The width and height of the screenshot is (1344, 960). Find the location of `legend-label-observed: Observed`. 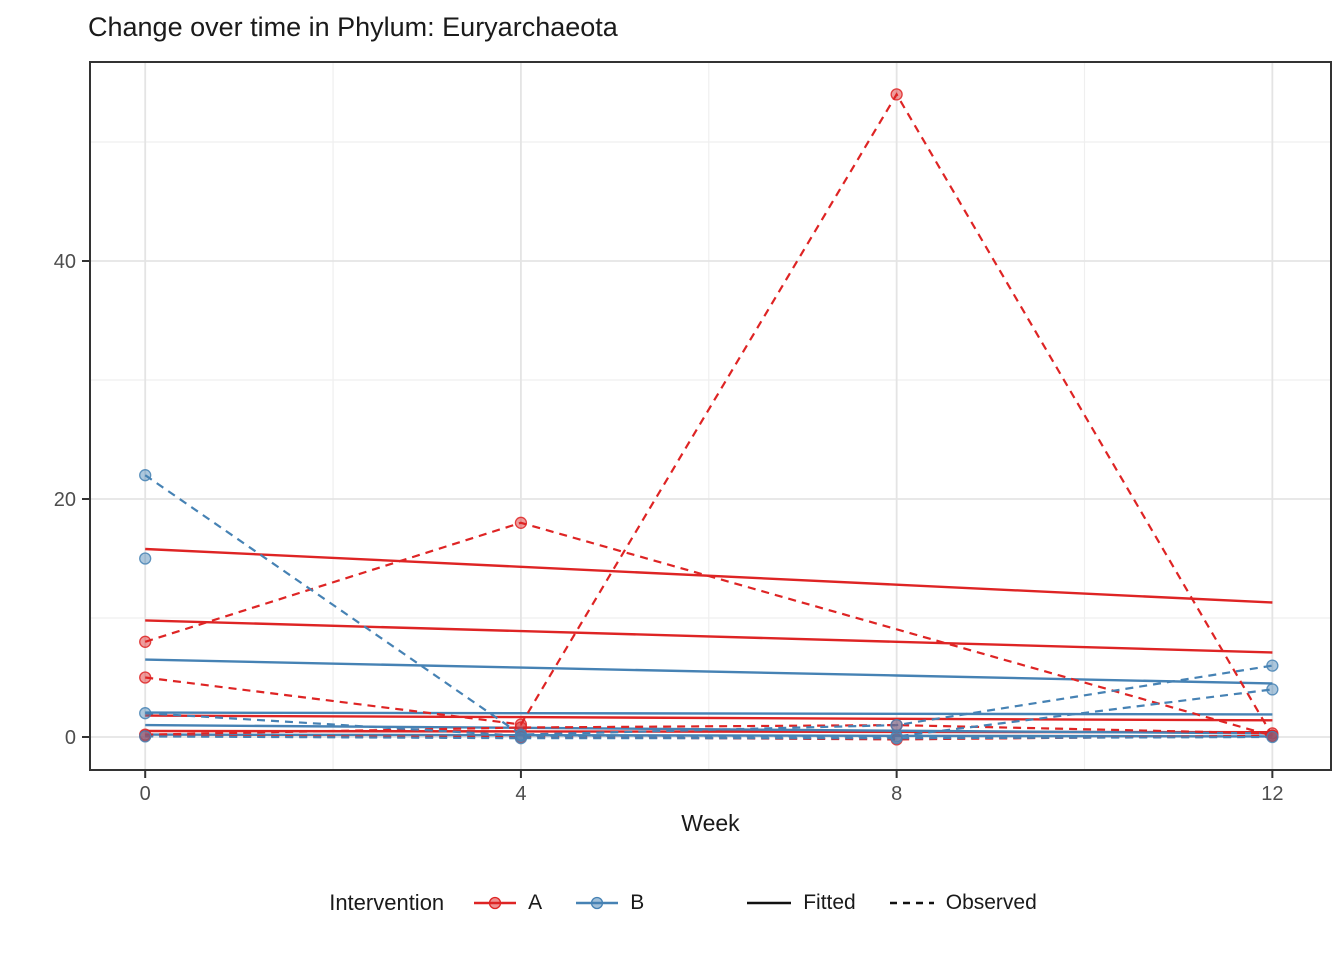

legend-label-observed: Observed is located at coordinates (991, 902).